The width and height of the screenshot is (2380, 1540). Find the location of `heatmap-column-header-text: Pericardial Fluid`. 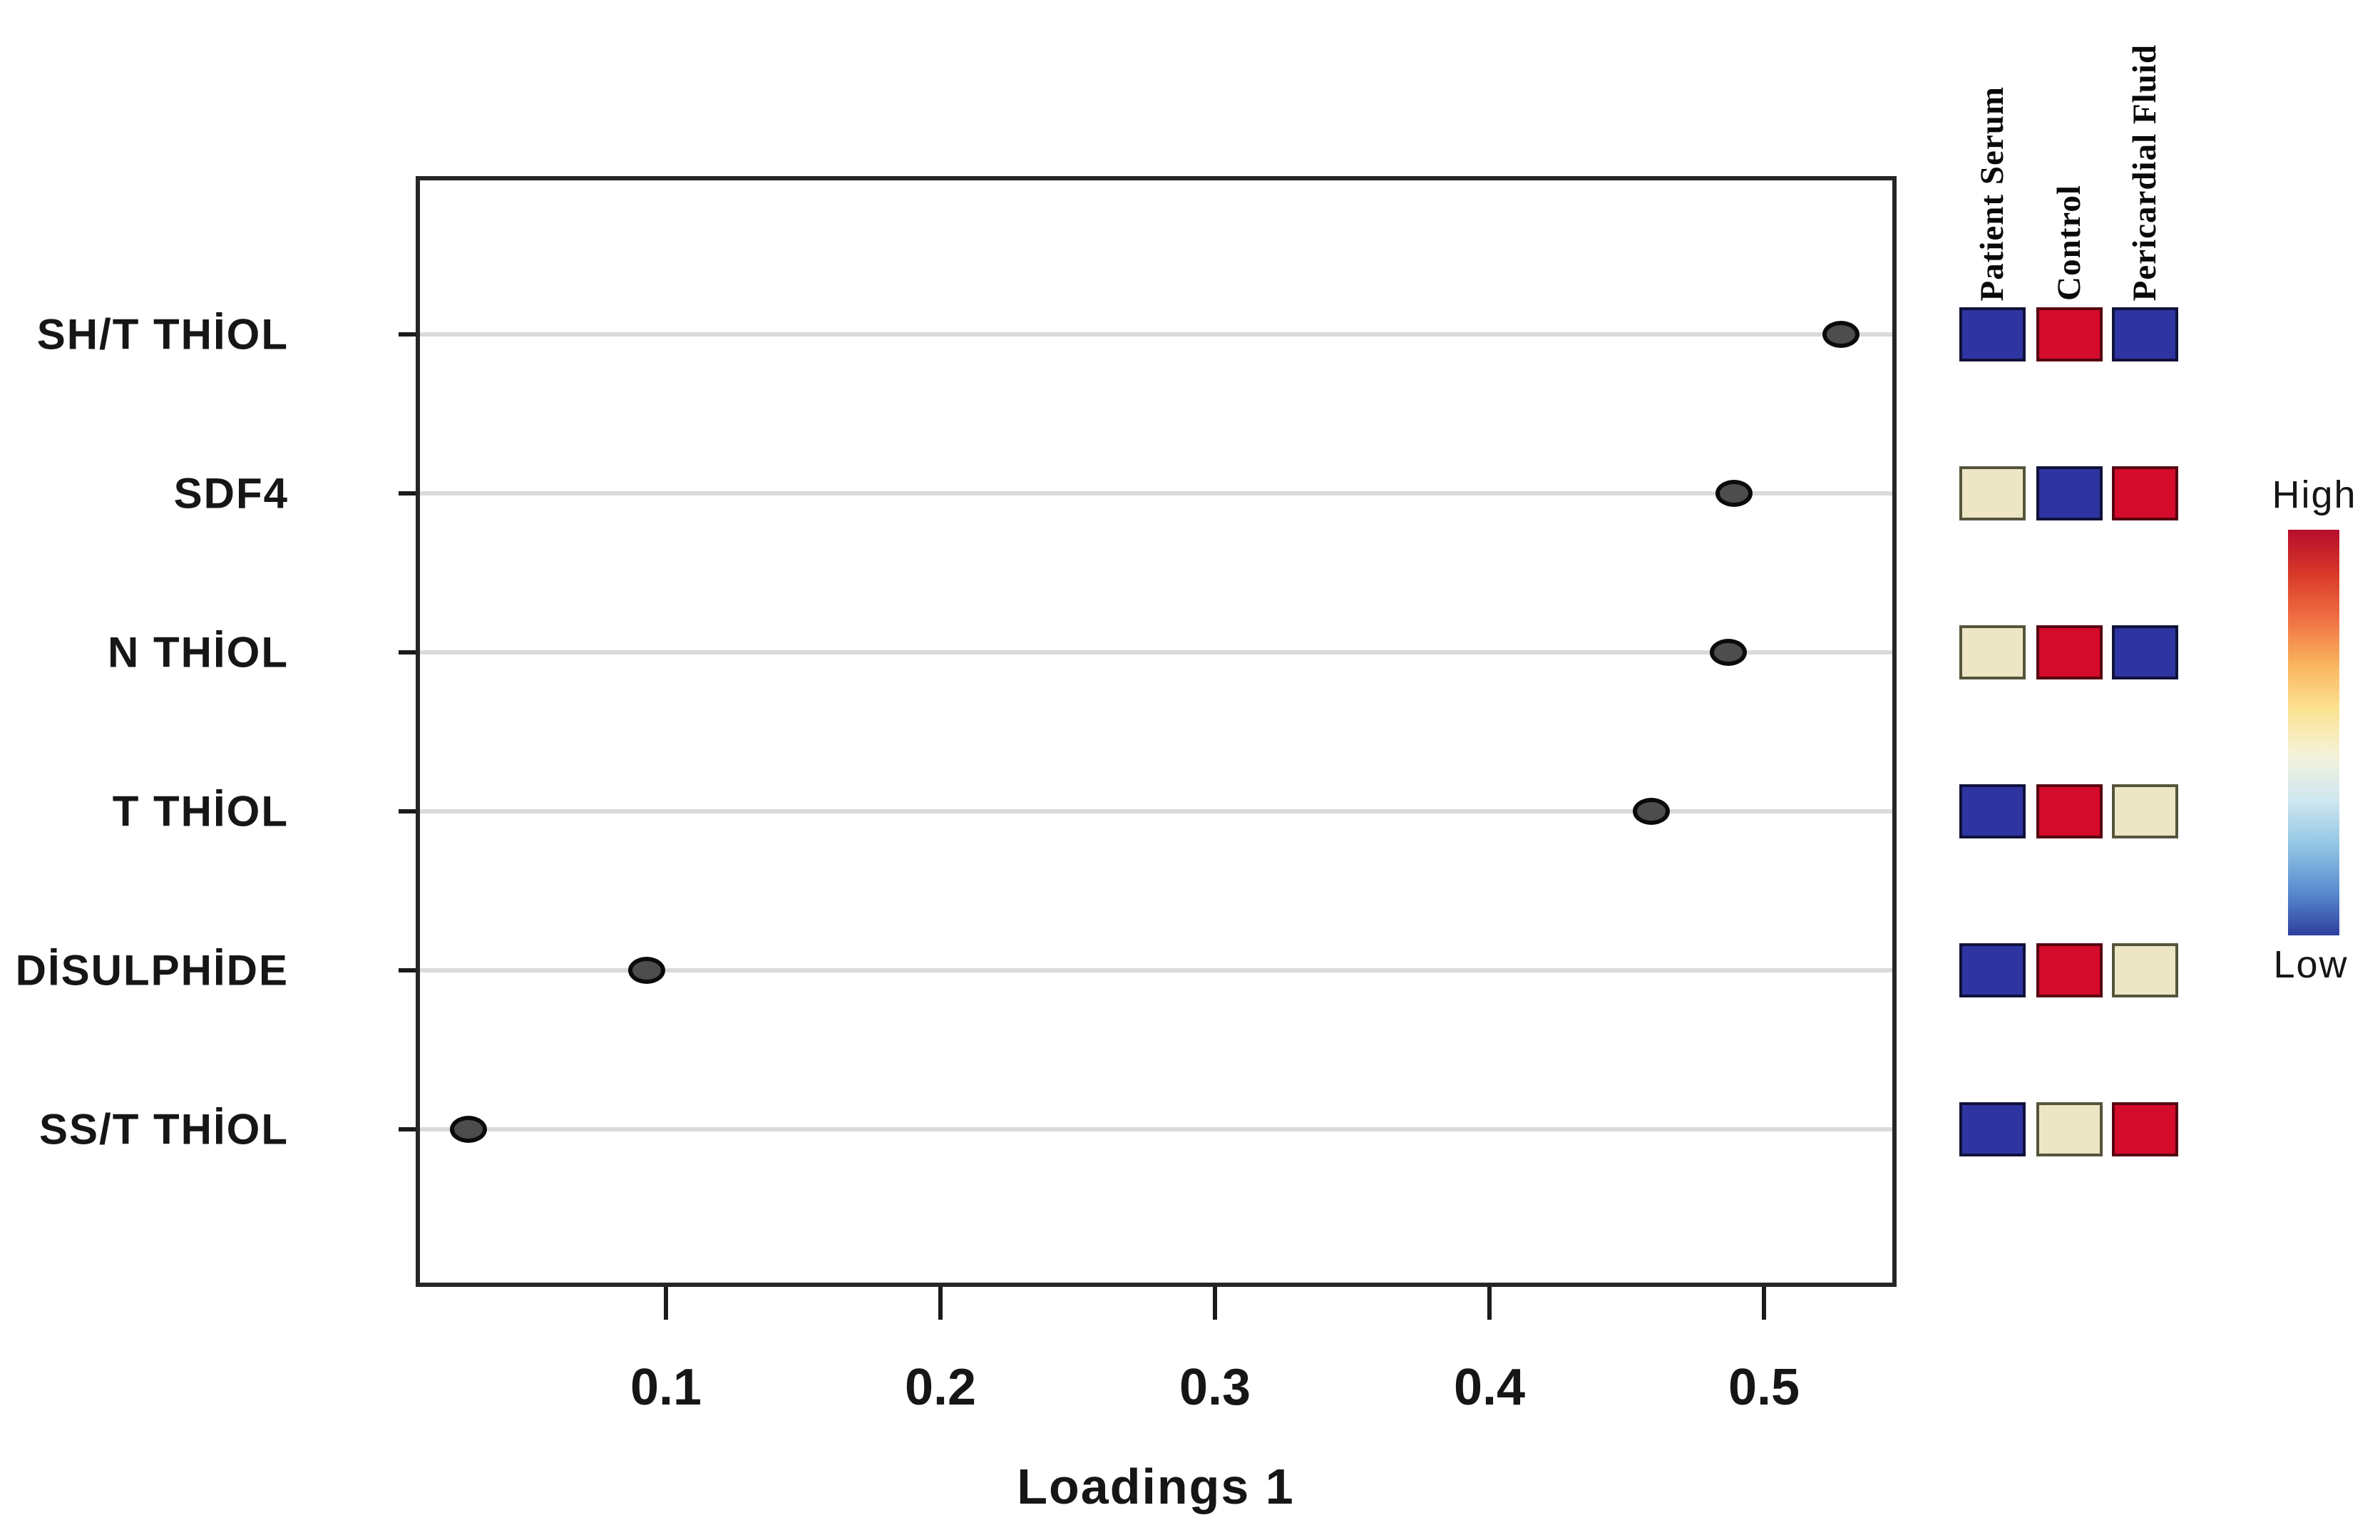

heatmap-column-header-text: Pericardial Fluid is located at coordinates (2144, 172).